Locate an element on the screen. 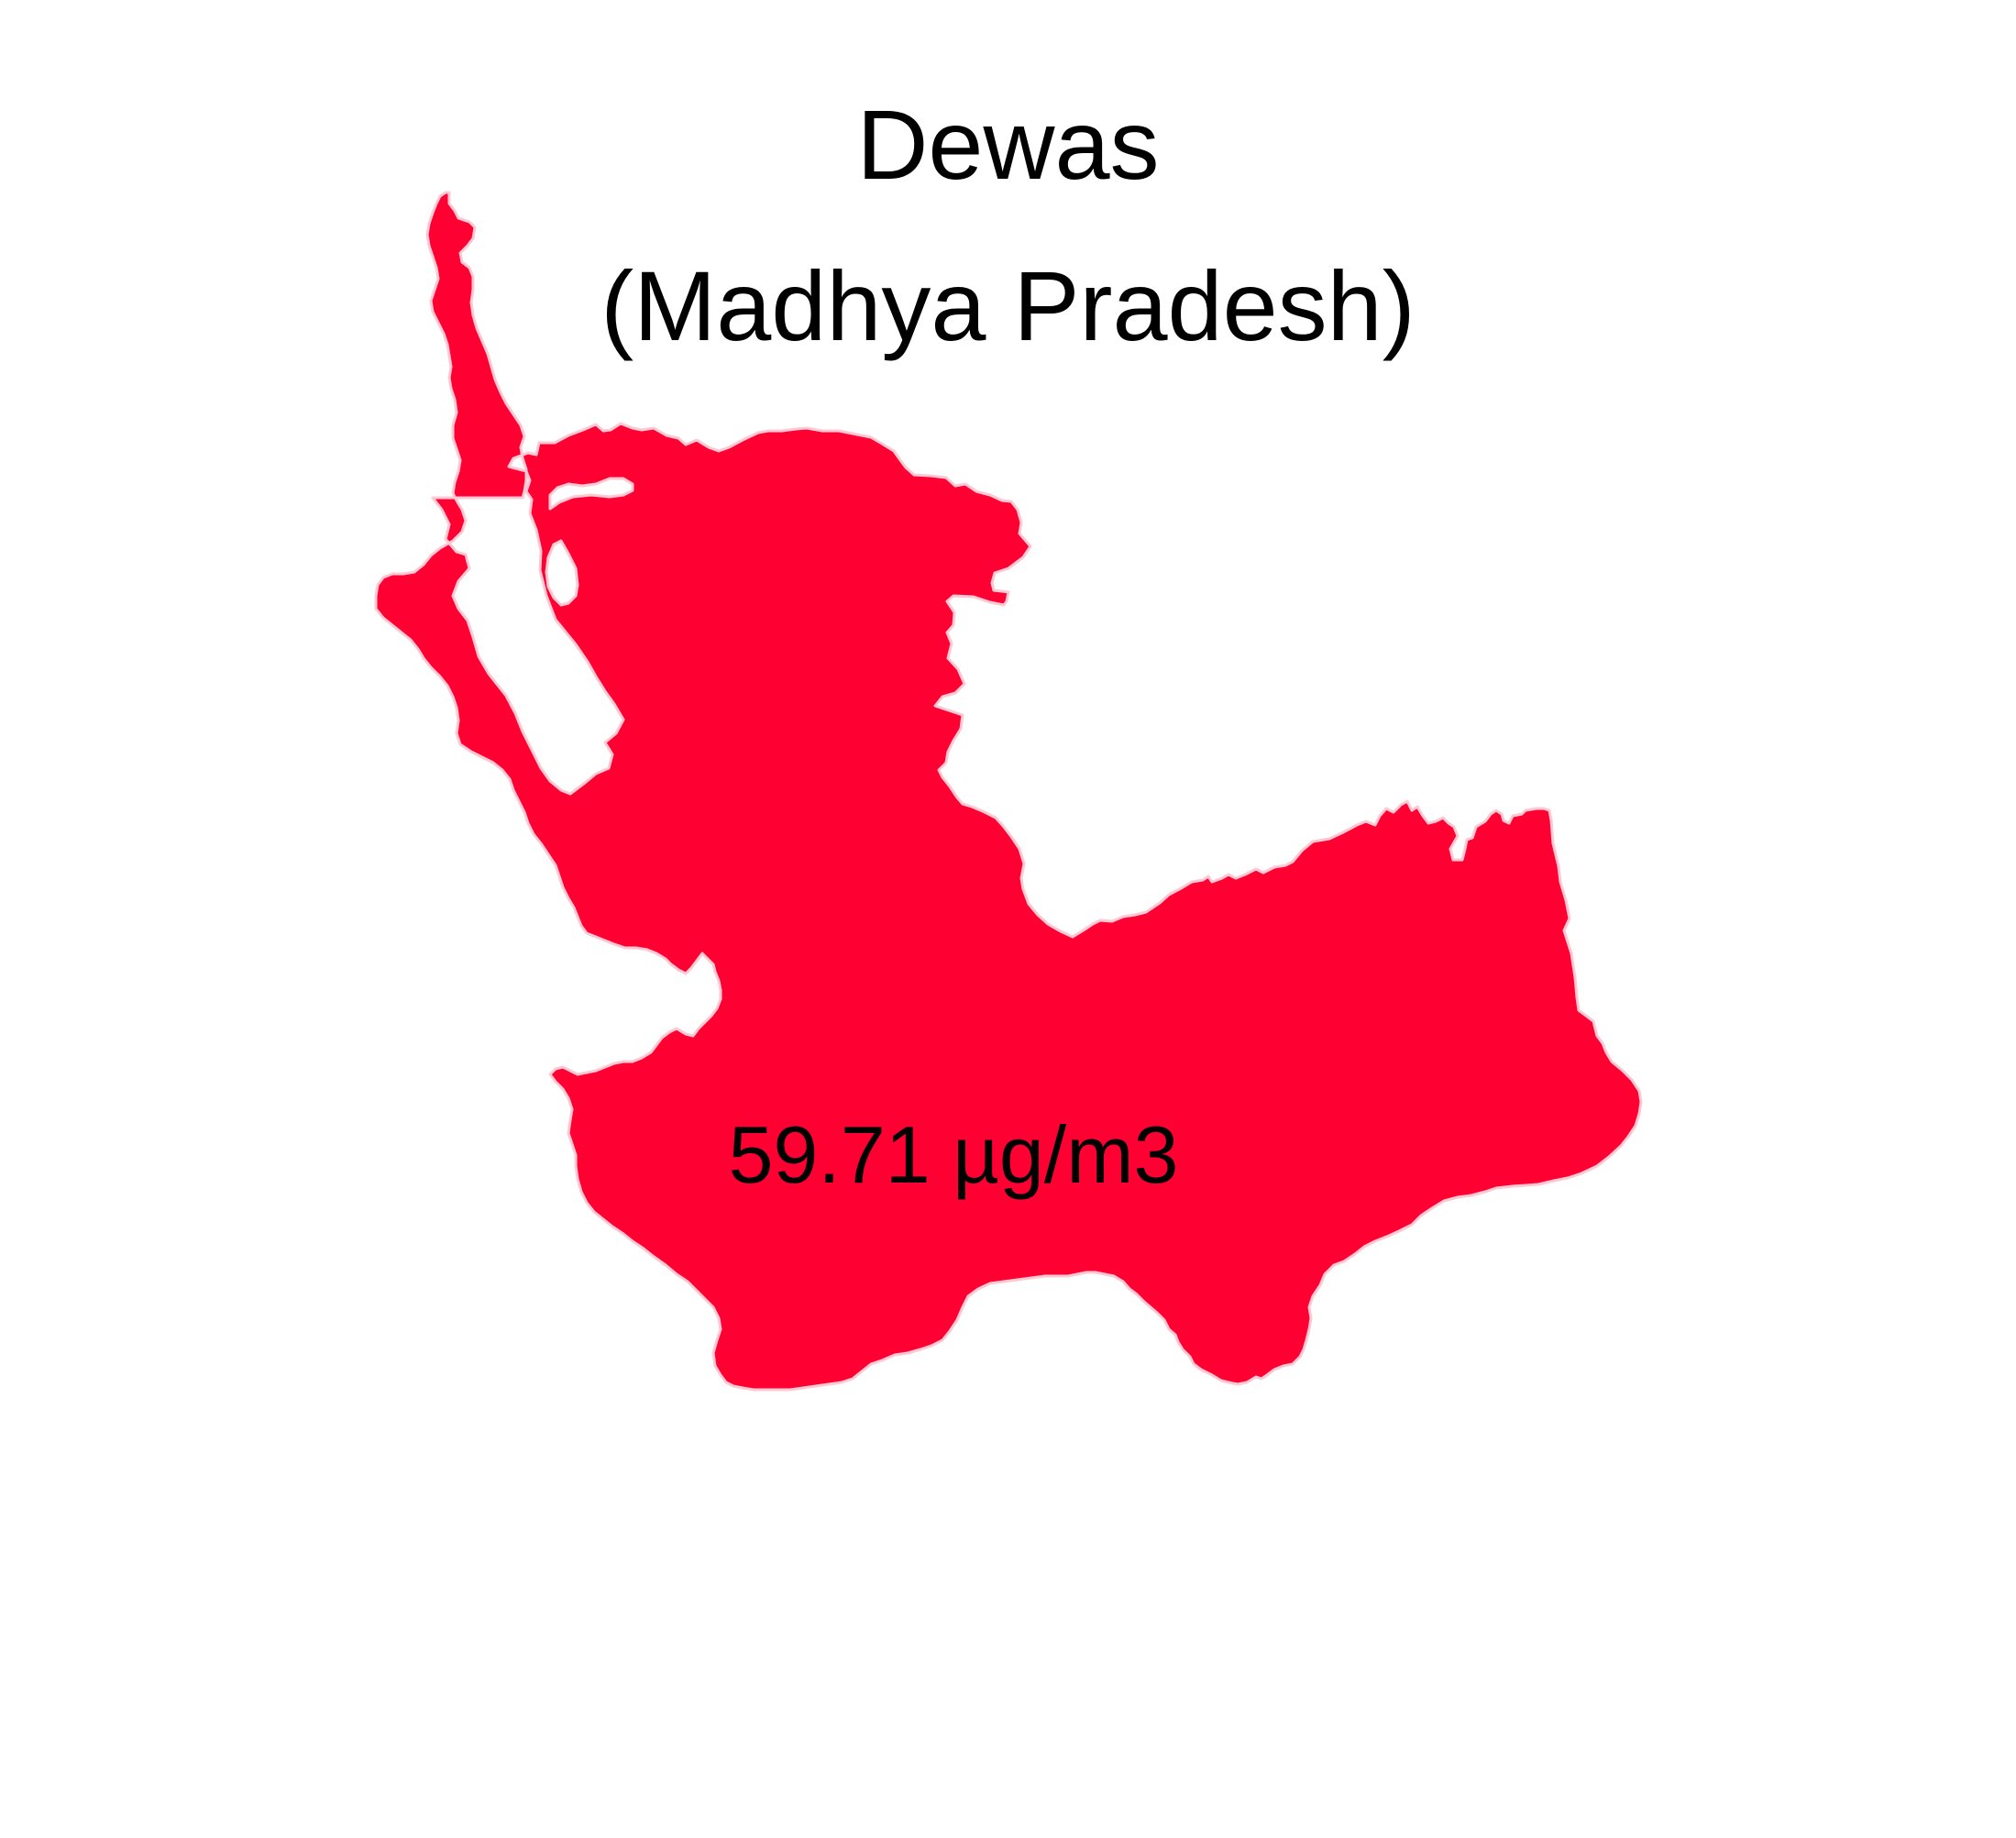 The height and width of the screenshot is (1838, 2016). map-title: Dewas is located at coordinates (1008, 144).